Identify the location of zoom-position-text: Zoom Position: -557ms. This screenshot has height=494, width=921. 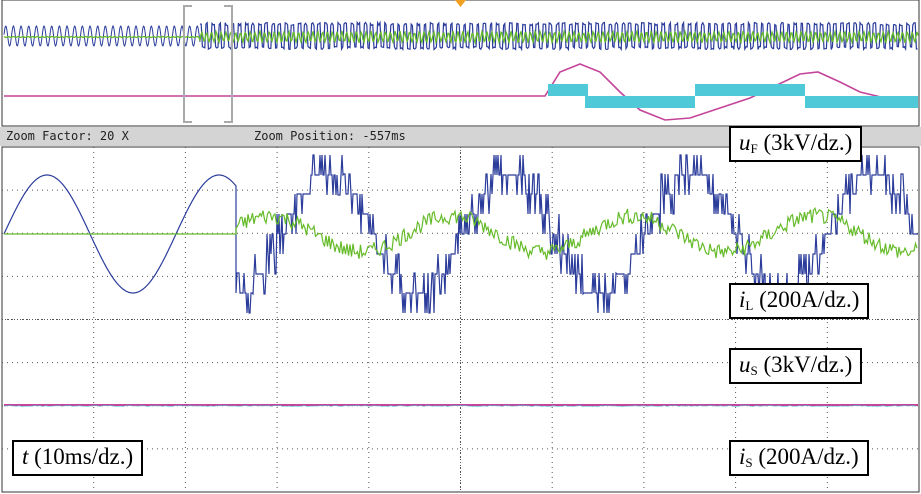
(330, 136).